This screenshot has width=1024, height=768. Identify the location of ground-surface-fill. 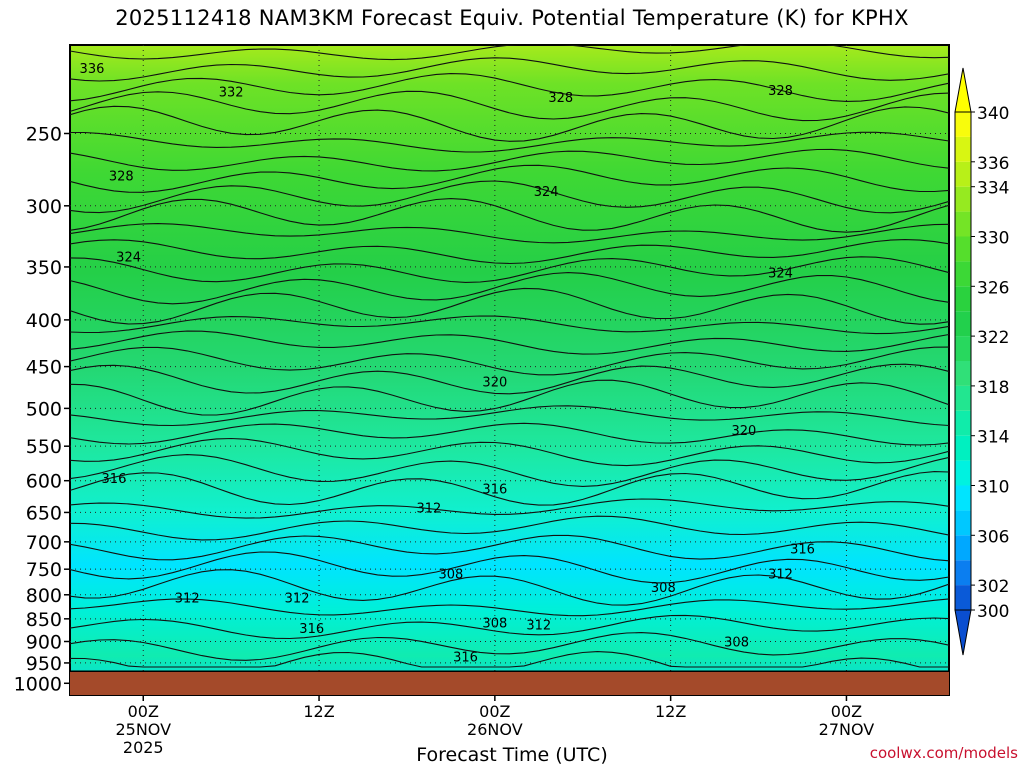
(509, 683).